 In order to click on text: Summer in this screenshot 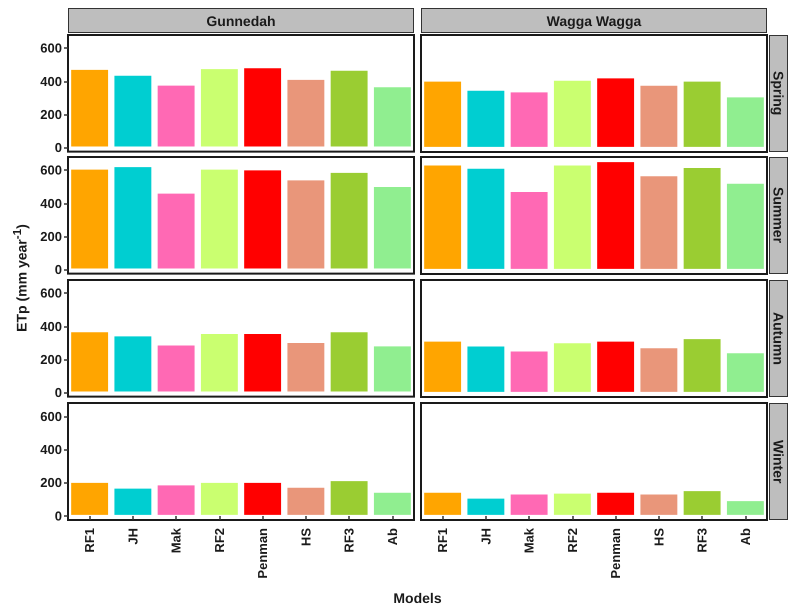, I will do `click(778, 215)`.